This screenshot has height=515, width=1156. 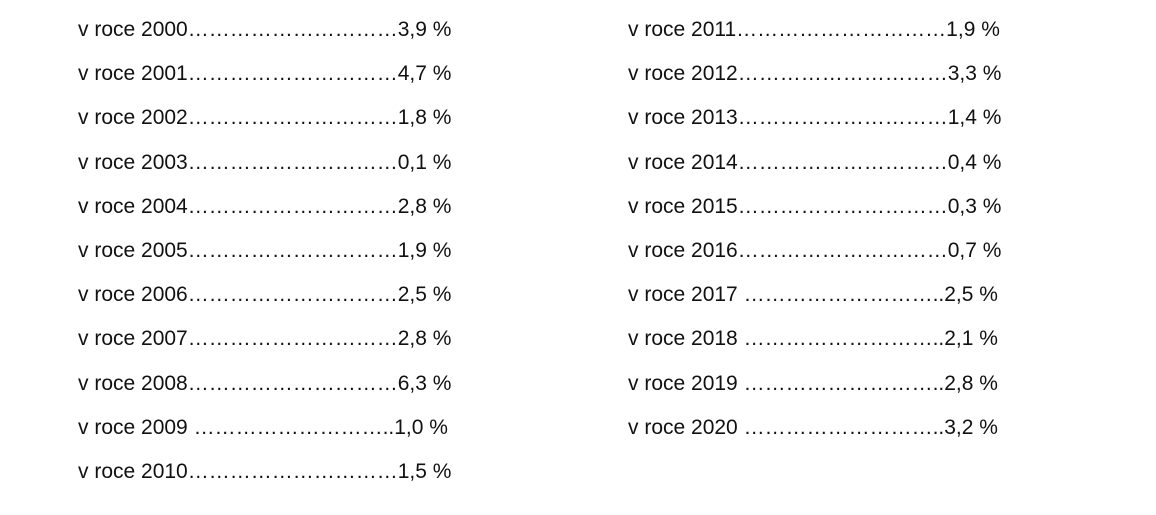 I want to click on rate-entry-2008: v roce 2008…………………………6,3 %, so click(x=265, y=383).